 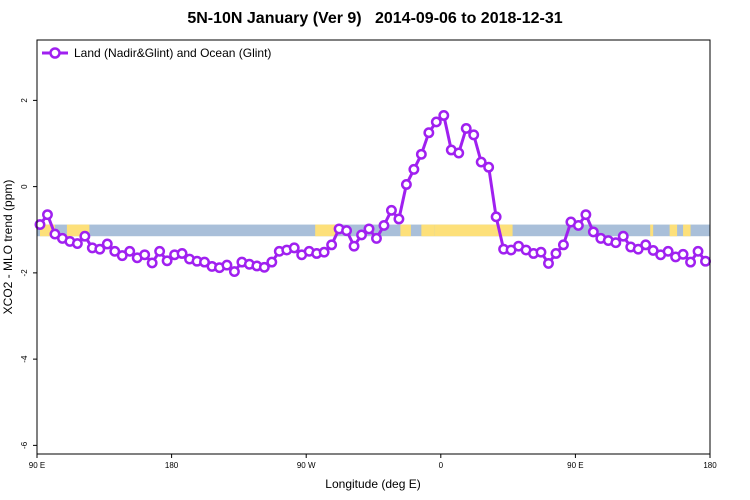 I want to click on y-tick-label: -4, so click(x=24, y=359).